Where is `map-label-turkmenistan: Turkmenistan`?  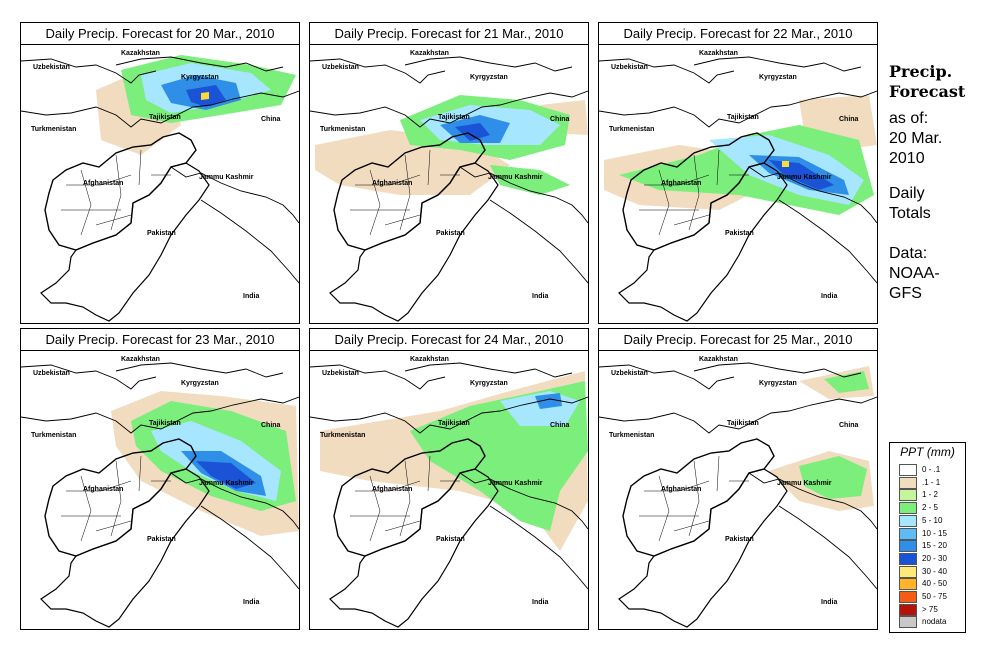
map-label-turkmenistan: Turkmenistan is located at coordinates (53, 129).